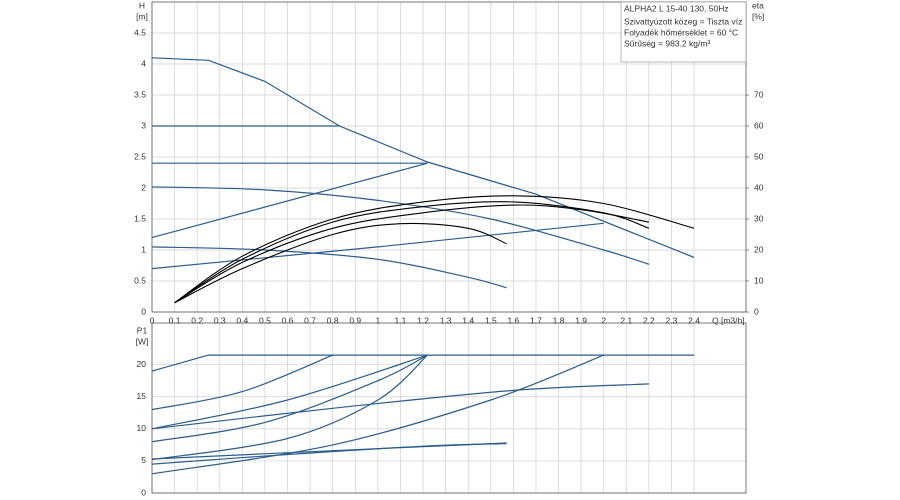 Image resolution: width=900 pixels, height=500 pixels. I want to click on x-tick-label: 0, so click(152, 320).